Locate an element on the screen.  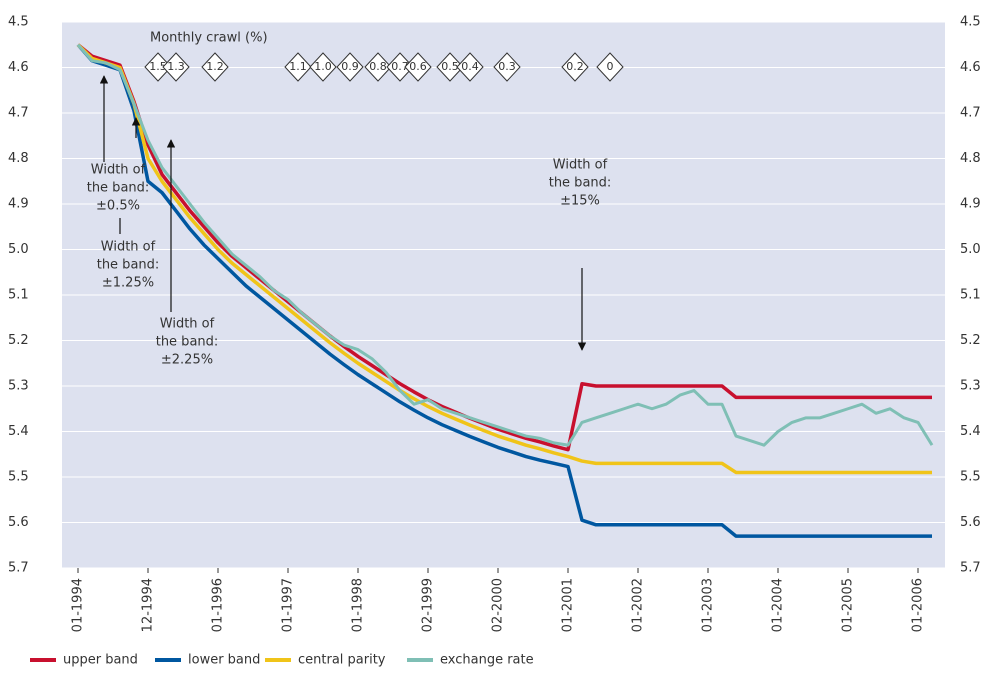
crawl-label: 1.2 is located at coordinates (215, 66).